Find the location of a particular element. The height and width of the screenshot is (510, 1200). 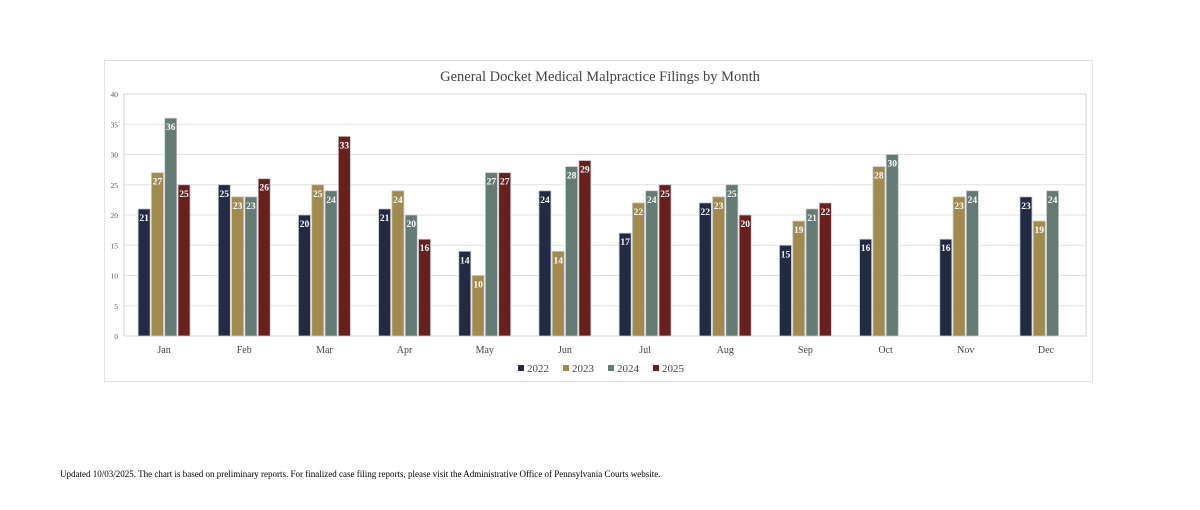

legend-swatch-2023 is located at coordinates (566, 368).